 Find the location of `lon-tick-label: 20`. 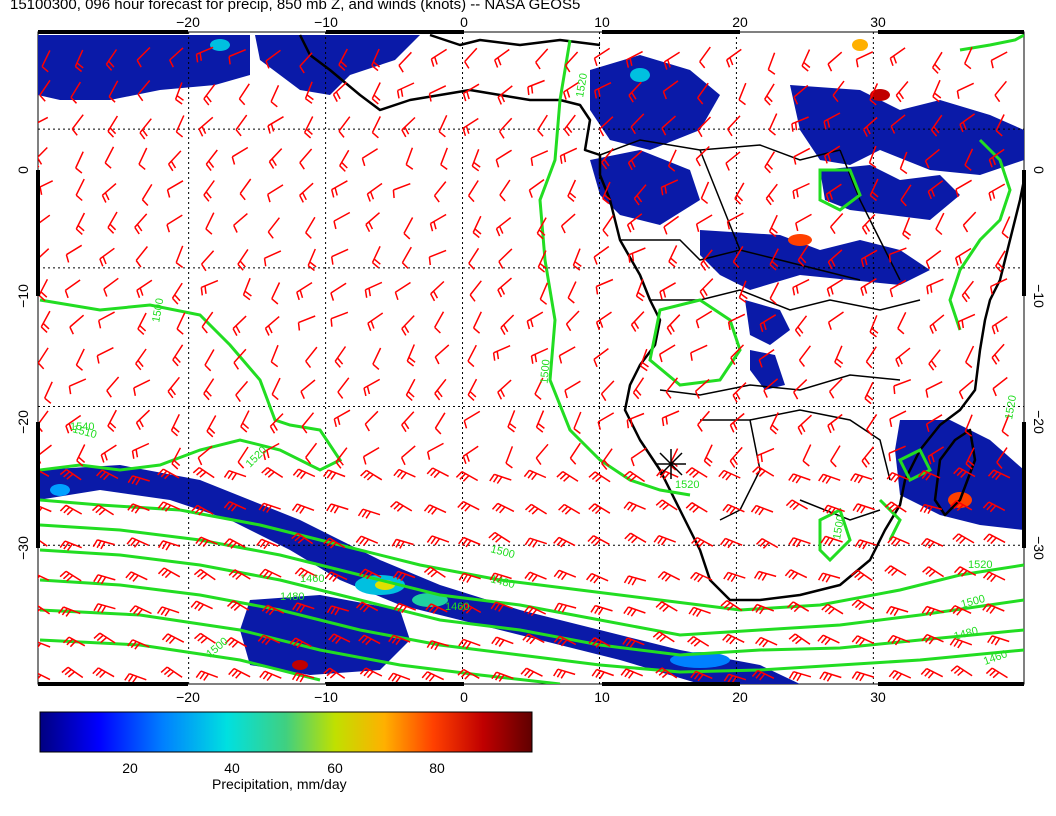

lon-tick-label: 20 is located at coordinates (740, 697).